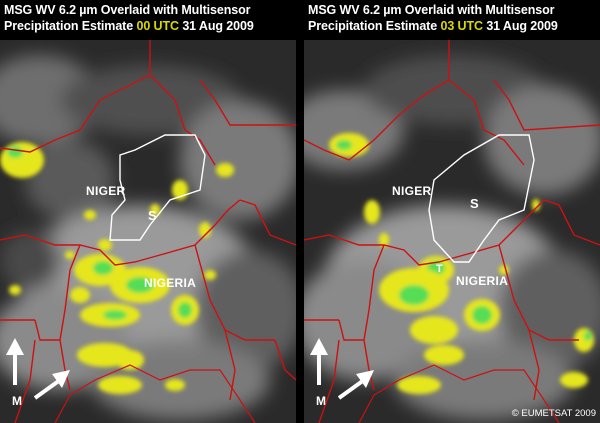 This screenshot has width=600, height=423. What do you see at coordinates (440, 269) in the screenshot?
I see `label-t: T` at bounding box center [440, 269].